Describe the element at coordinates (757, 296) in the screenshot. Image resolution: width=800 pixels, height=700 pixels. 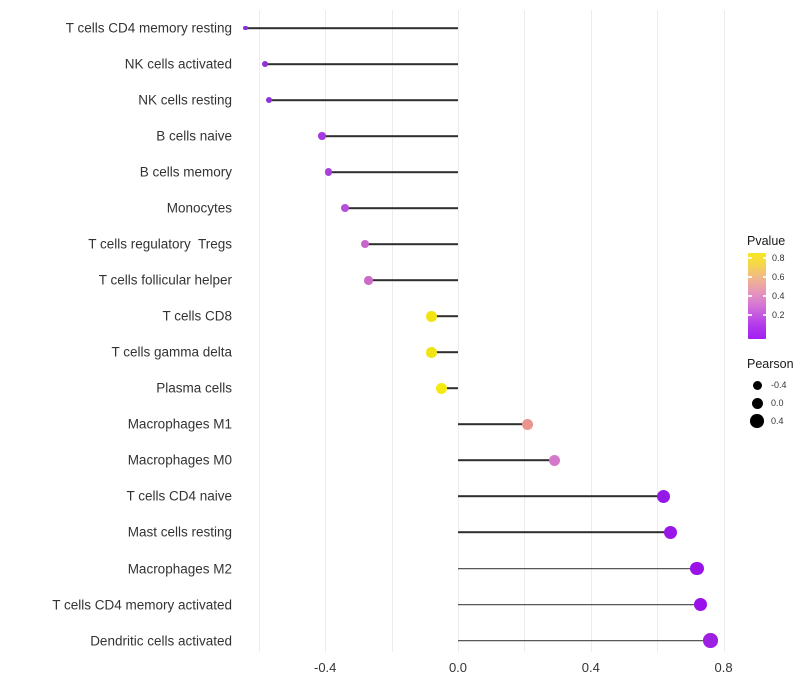
I see `pvalue-colorbar` at that location.